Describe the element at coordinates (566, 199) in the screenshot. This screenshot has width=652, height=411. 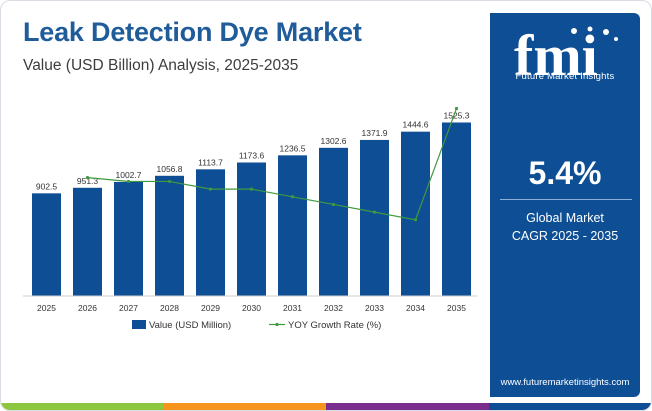
I see `divider` at that location.